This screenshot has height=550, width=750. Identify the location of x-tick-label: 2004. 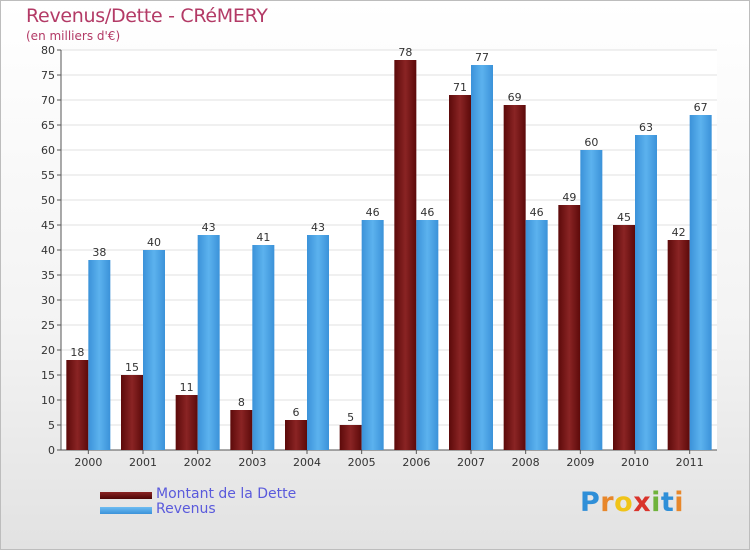
(307, 462).